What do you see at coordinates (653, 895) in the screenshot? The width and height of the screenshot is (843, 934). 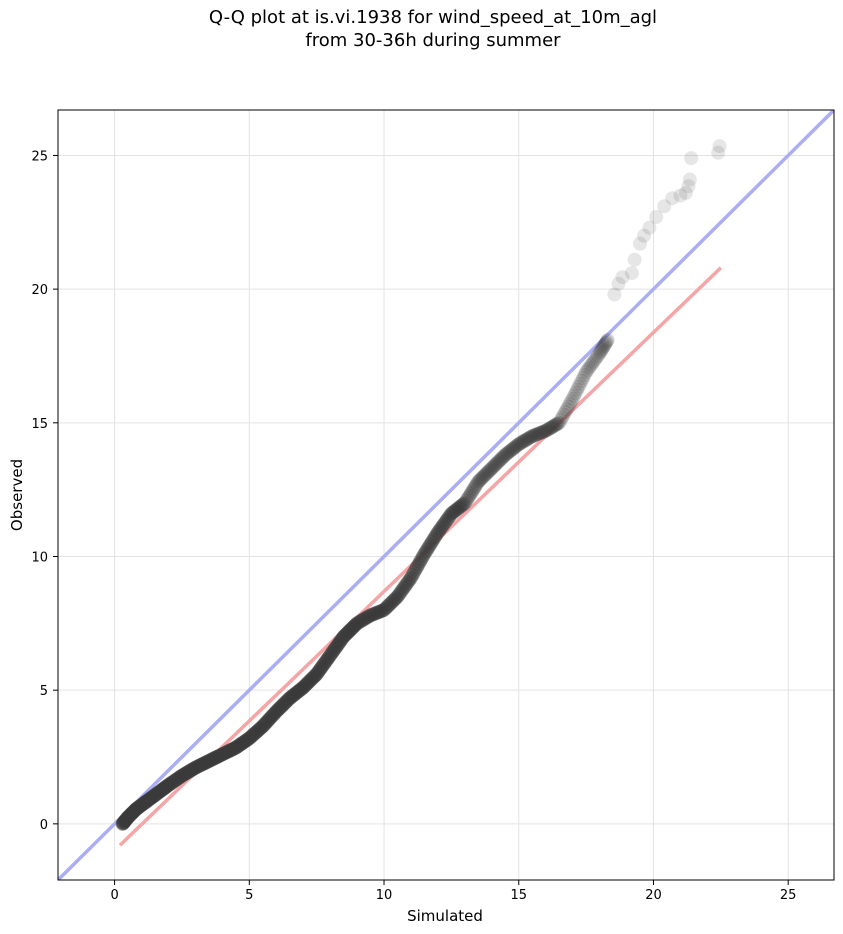 I see `x-tick-label: 20` at bounding box center [653, 895].